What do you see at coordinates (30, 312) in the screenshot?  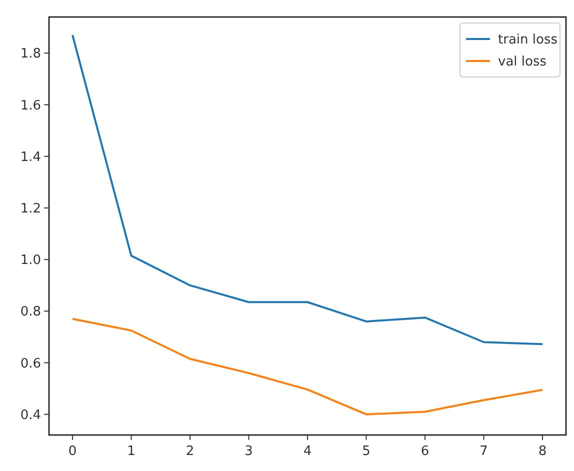 I see `y-tick-label: 0.8` at bounding box center [30, 312].